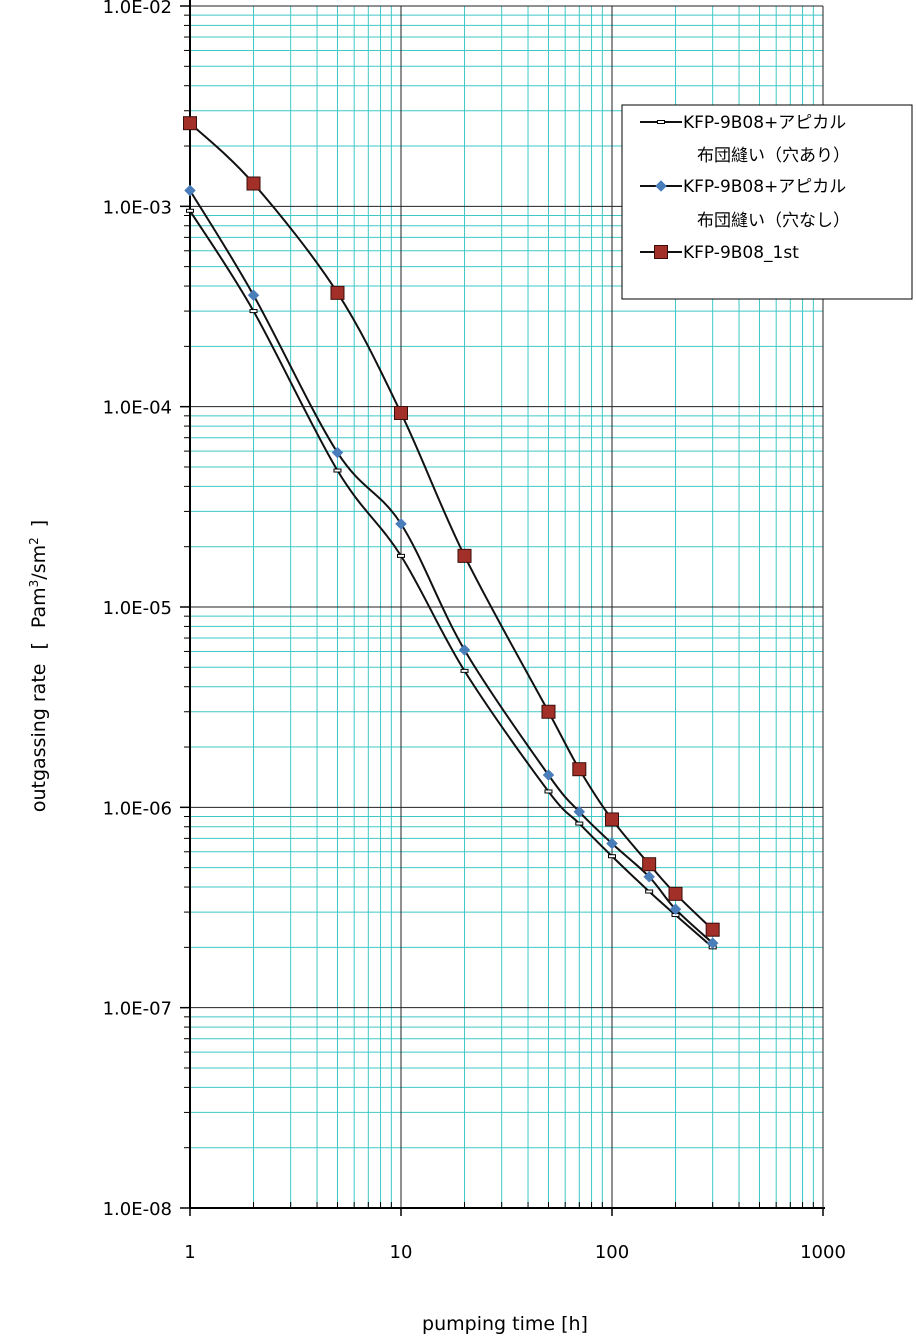 This screenshot has width=916, height=1342. I want to click on y-tick-label: 1.0E-05, so click(137, 608).